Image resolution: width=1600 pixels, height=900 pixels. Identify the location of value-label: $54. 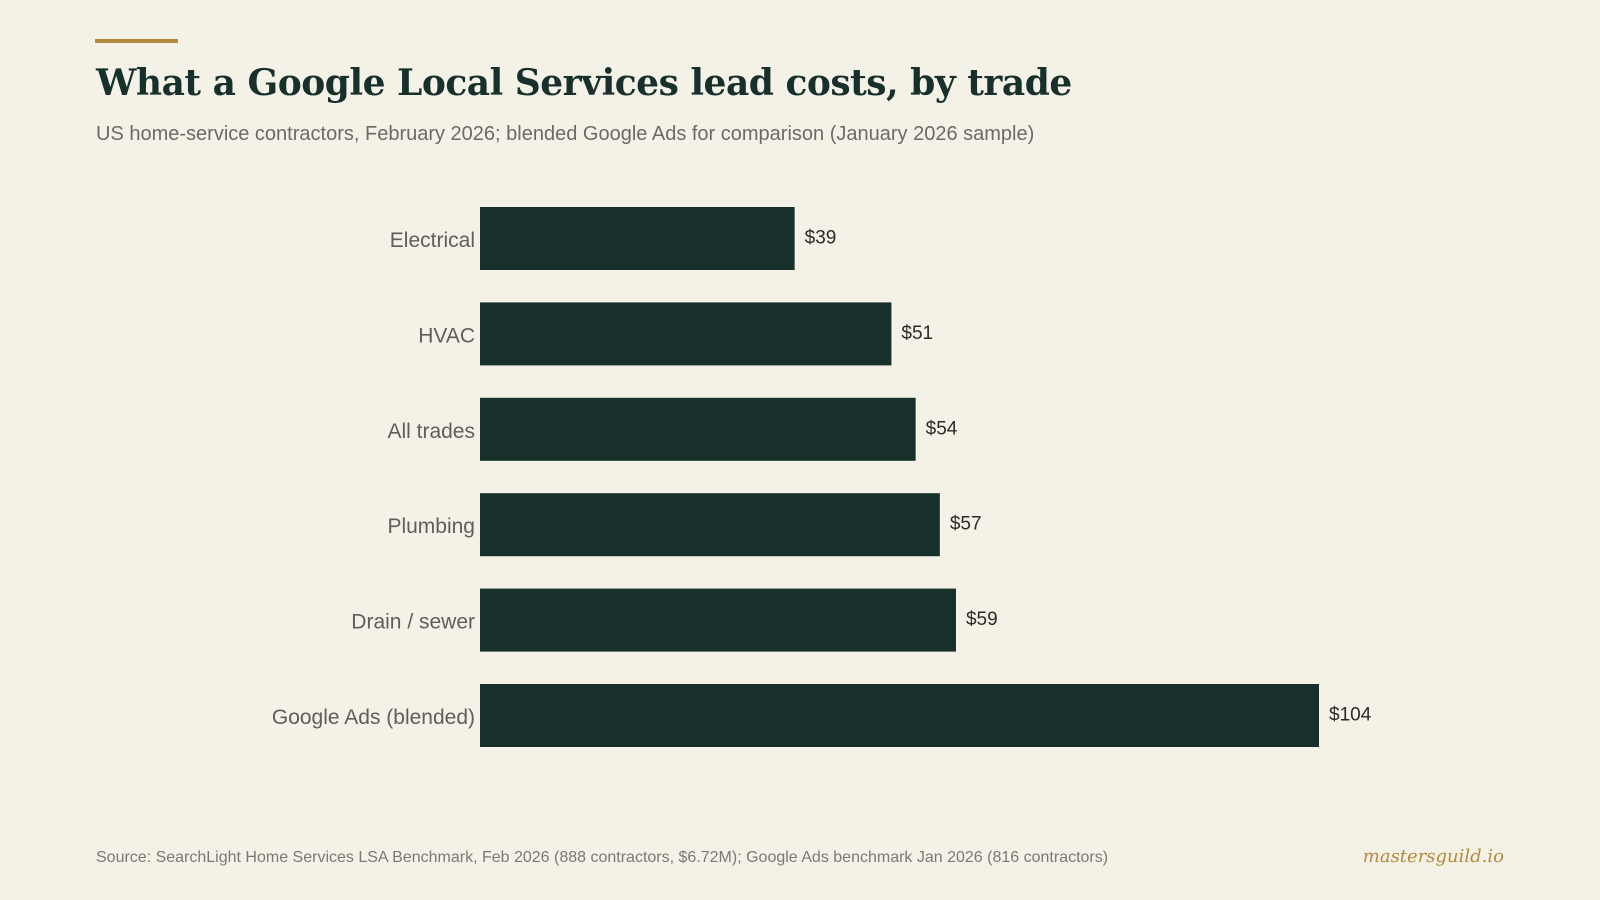
(942, 428).